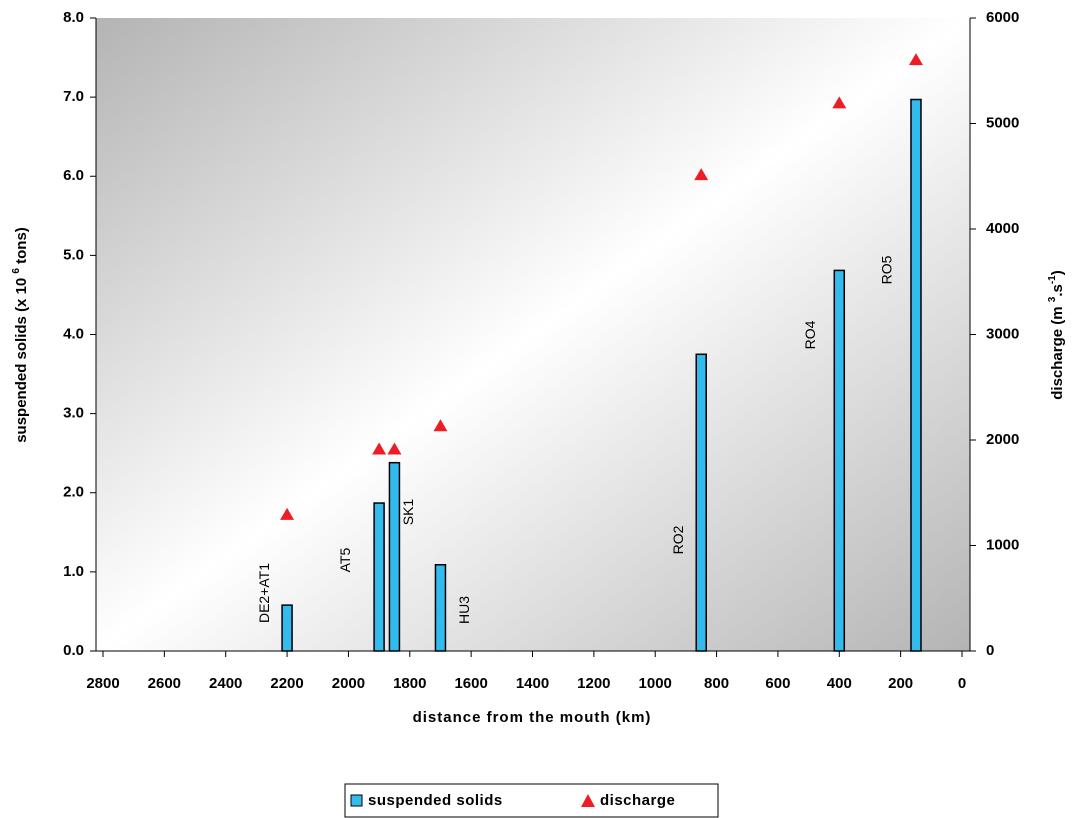 The image size is (1073, 818). I want to click on x-tick-label: 0, so click(962, 683).